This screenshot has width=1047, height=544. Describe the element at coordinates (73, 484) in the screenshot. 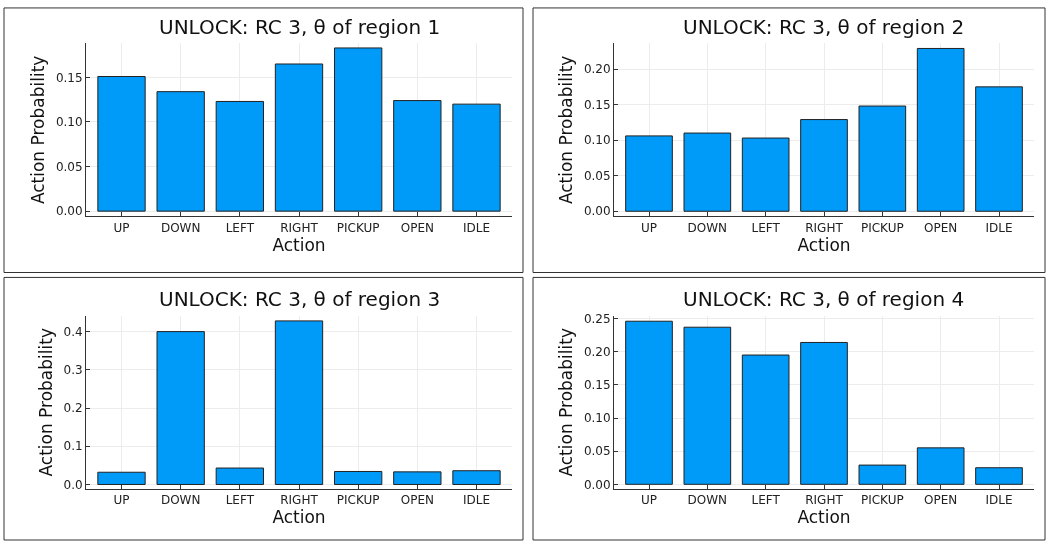

I see `y-tick-label: 0.0` at that location.